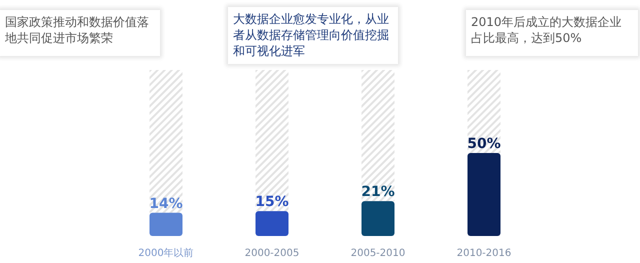  Describe the element at coordinates (80, 33) in the screenshot. I see `text: 国家政策推动和数据价值落地共同促进市场繁荣` at that location.